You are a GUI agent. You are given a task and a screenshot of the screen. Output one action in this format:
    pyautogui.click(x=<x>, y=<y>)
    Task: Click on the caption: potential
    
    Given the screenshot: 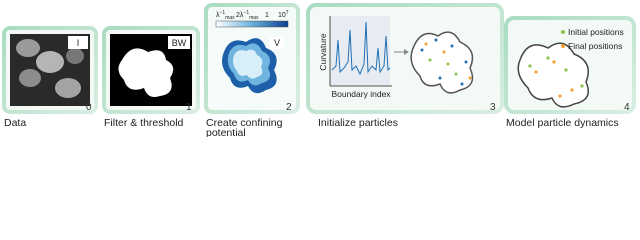 What is the action you would take?
    pyautogui.click(x=226, y=132)
    